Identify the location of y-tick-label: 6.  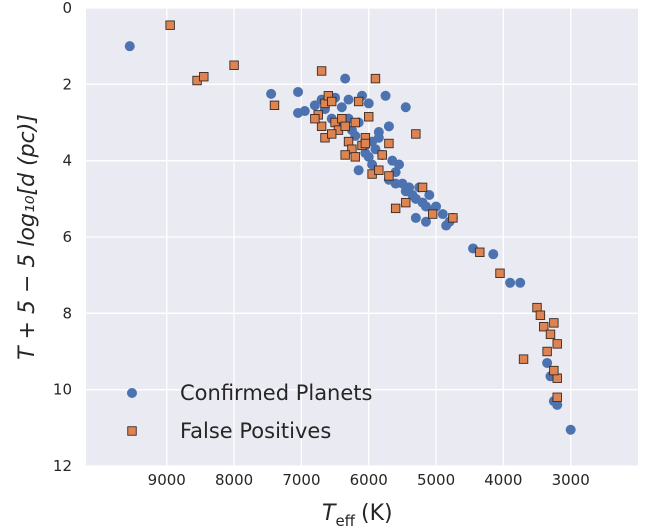
(67, 237).